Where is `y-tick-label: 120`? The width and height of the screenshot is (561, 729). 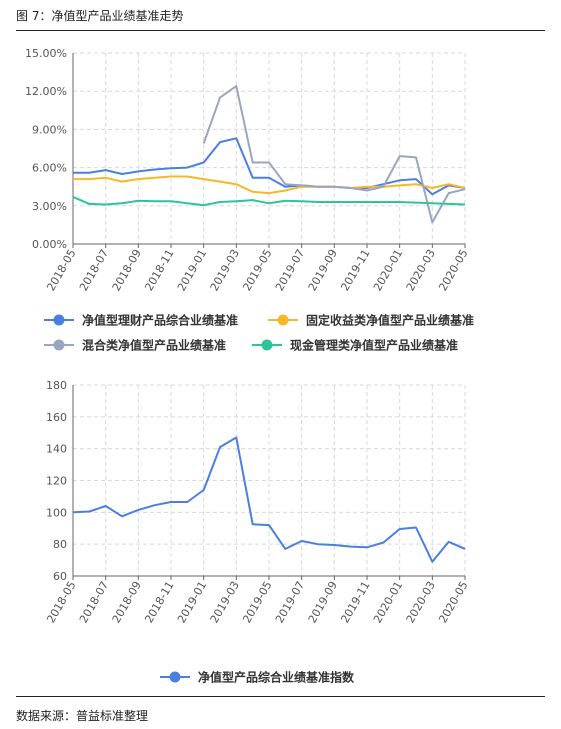
y-tick-label: 120 is located at coordinates (56, 481).